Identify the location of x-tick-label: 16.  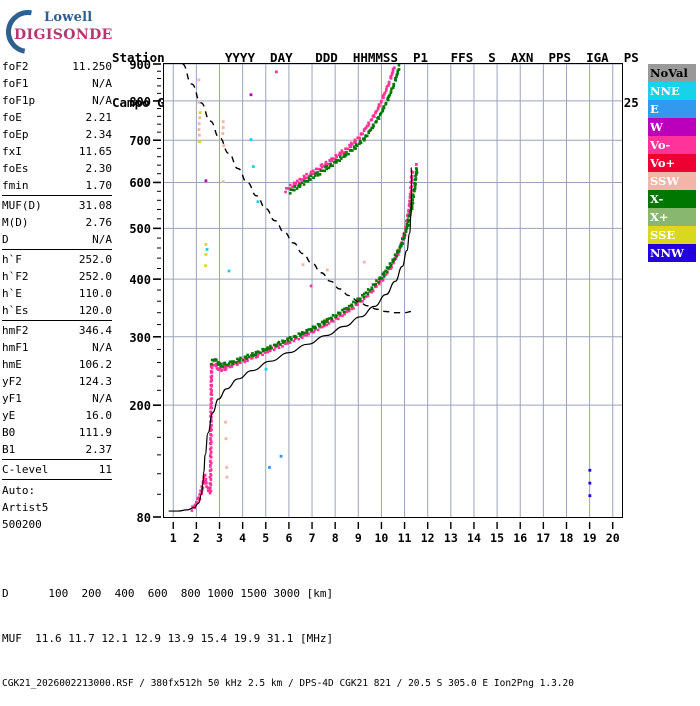
(520, 538).